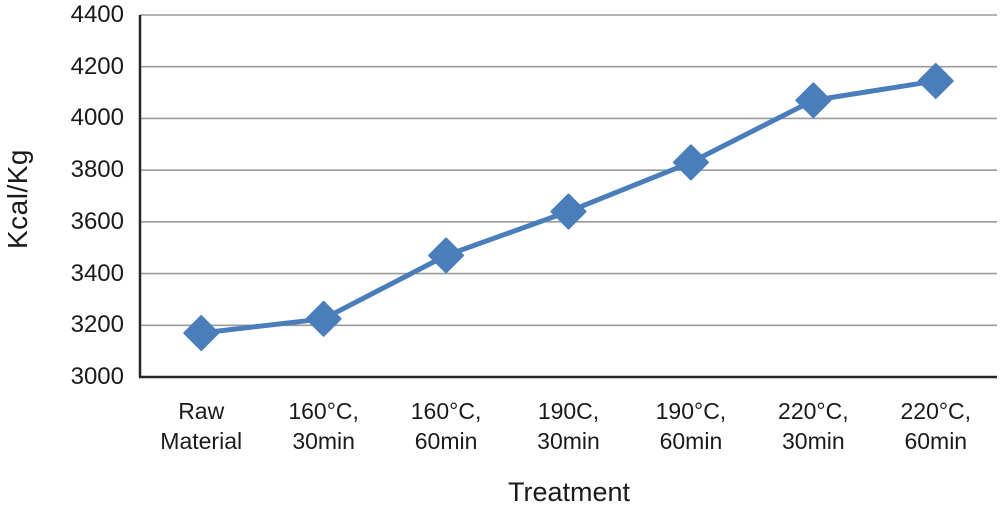 Image resolution: width=1000 pixels, height=512 pixels. Describe the element at coordinates (569, 492) in the screenshot. I see `x-axis-title: Treatment` at that location.